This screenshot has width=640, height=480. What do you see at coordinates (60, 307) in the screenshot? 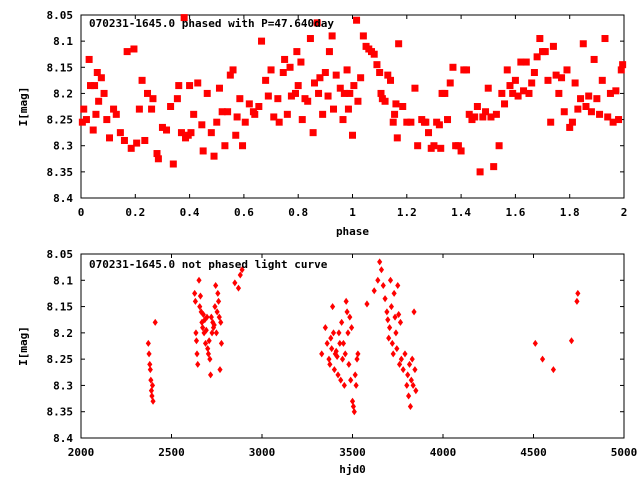
I see `y-tick-label: 8.15` at bounding box center [60, 307].